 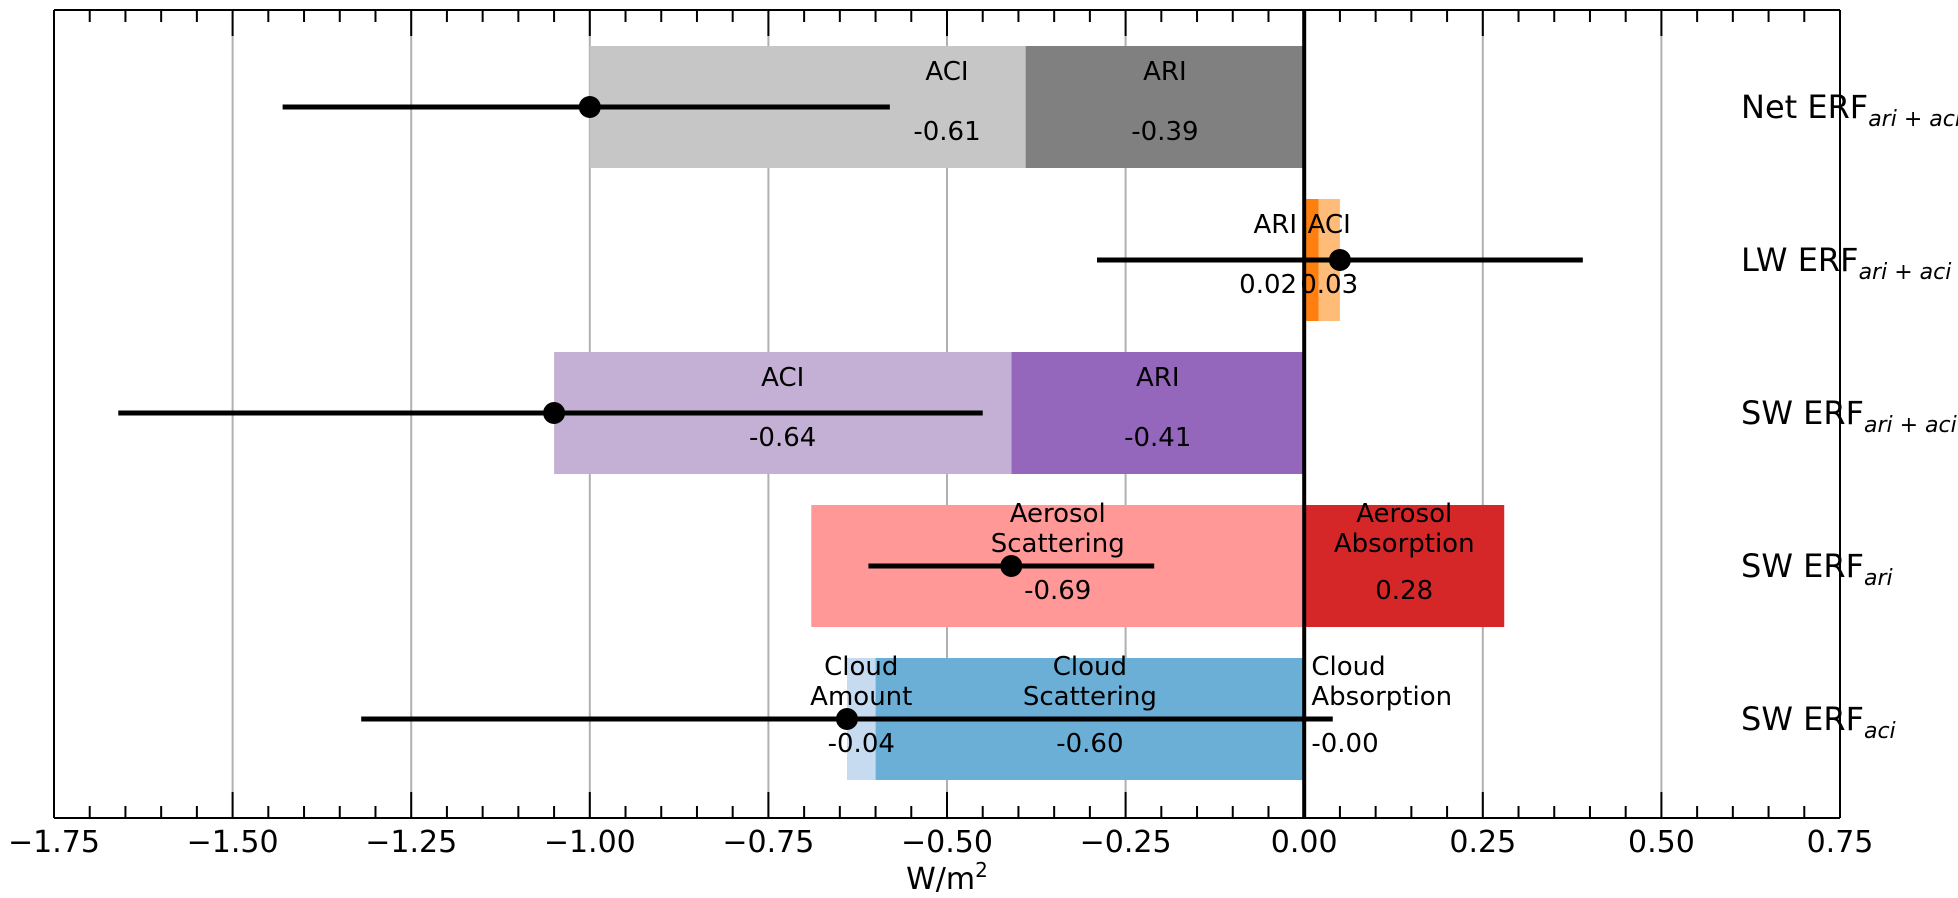 What do you see at coordinates (947, 842) in the screenshot?
I see `x-tick-label: −0.50` at bounding box center [947, 842].